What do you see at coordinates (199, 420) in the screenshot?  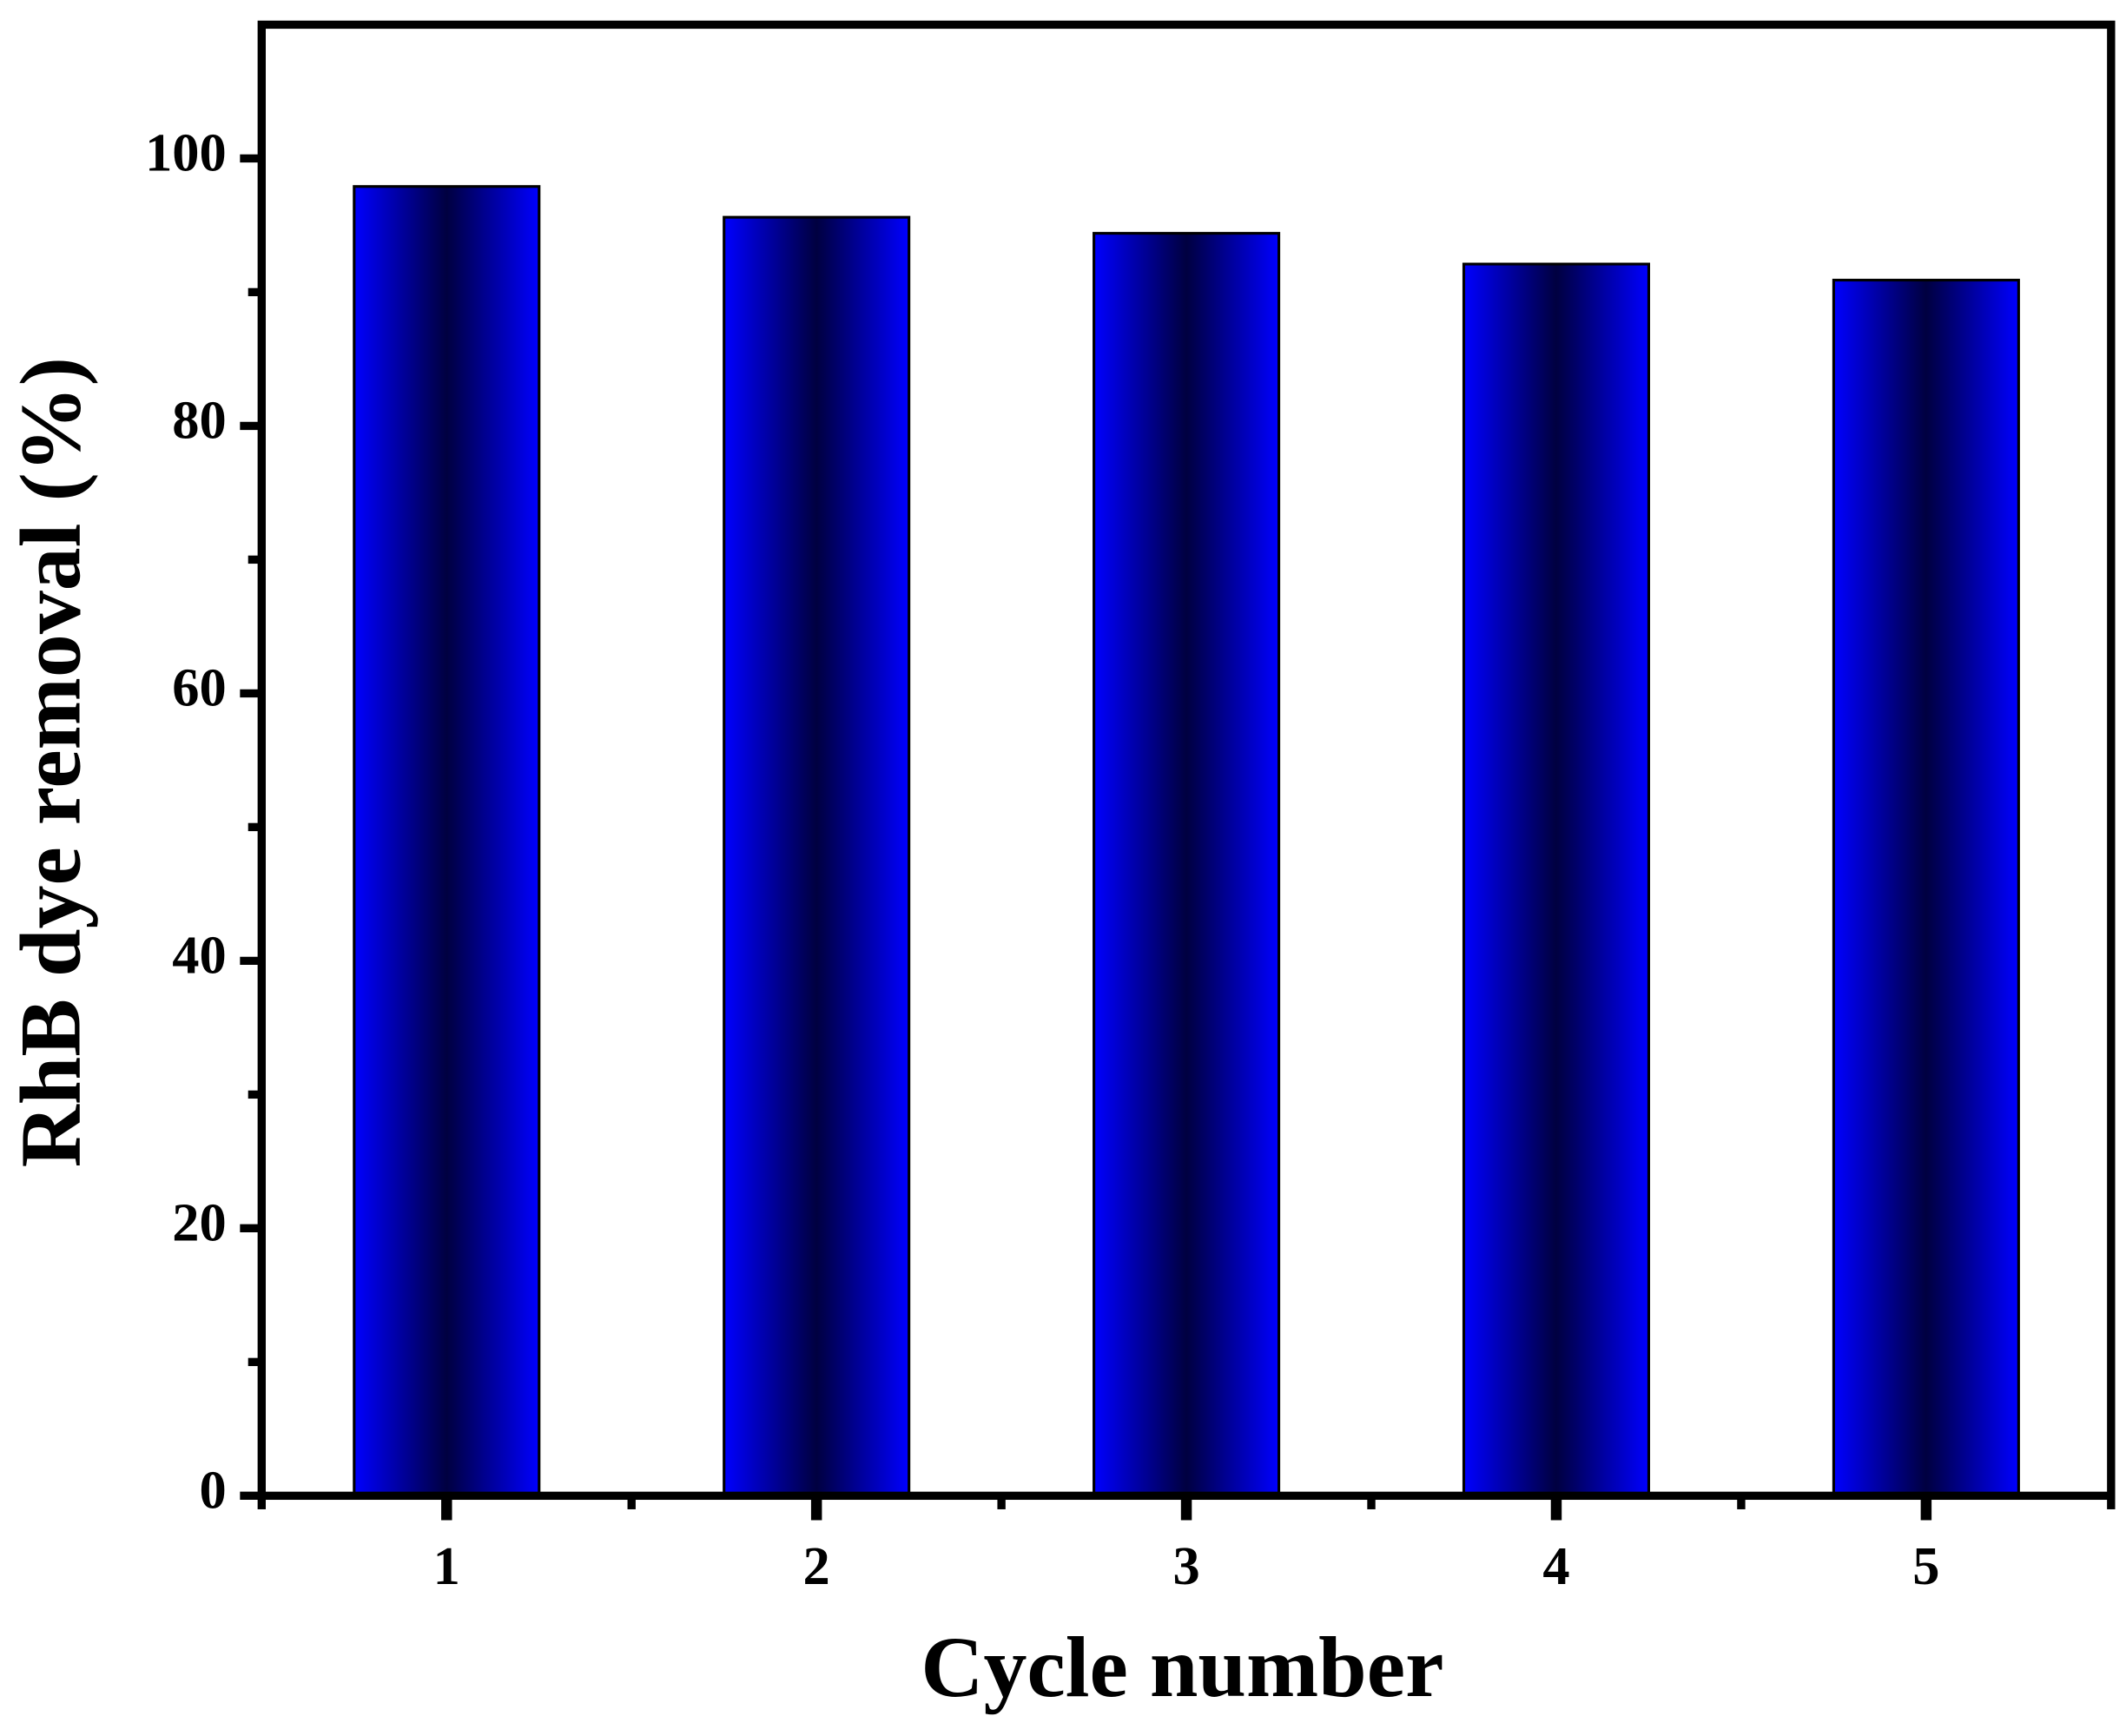 I see `y-tick-label: 80` at bounding box center [199, 420].